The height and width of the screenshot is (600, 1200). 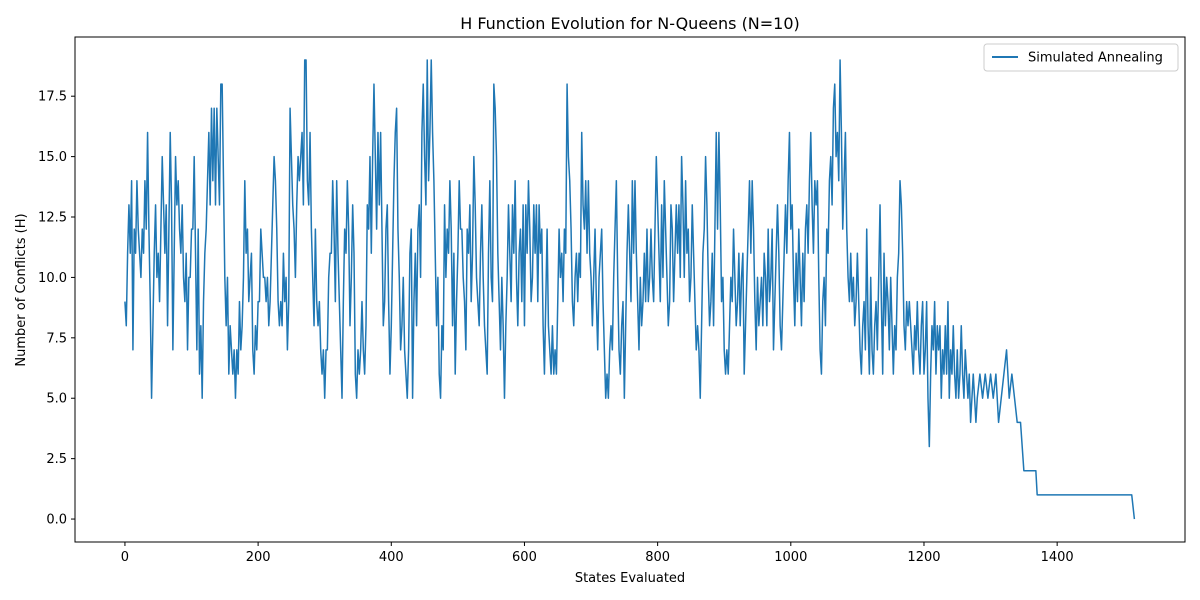 What do you see at coordinates (125, 557) in the screenshot?
I see `x-tick-label: 0` at bounding box center [125, 557].